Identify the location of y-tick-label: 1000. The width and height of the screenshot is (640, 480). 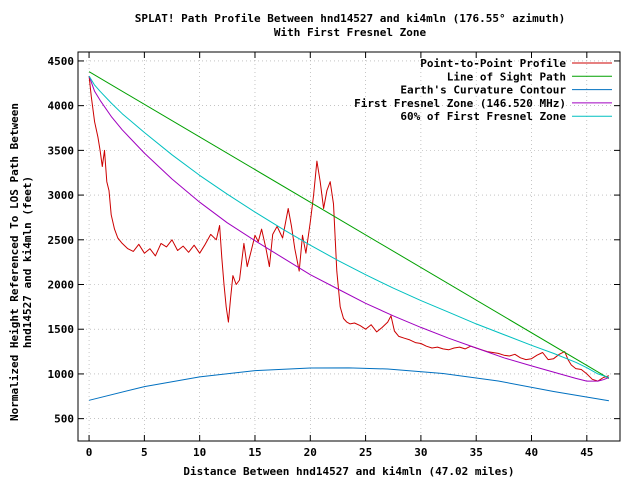
(61, 374).